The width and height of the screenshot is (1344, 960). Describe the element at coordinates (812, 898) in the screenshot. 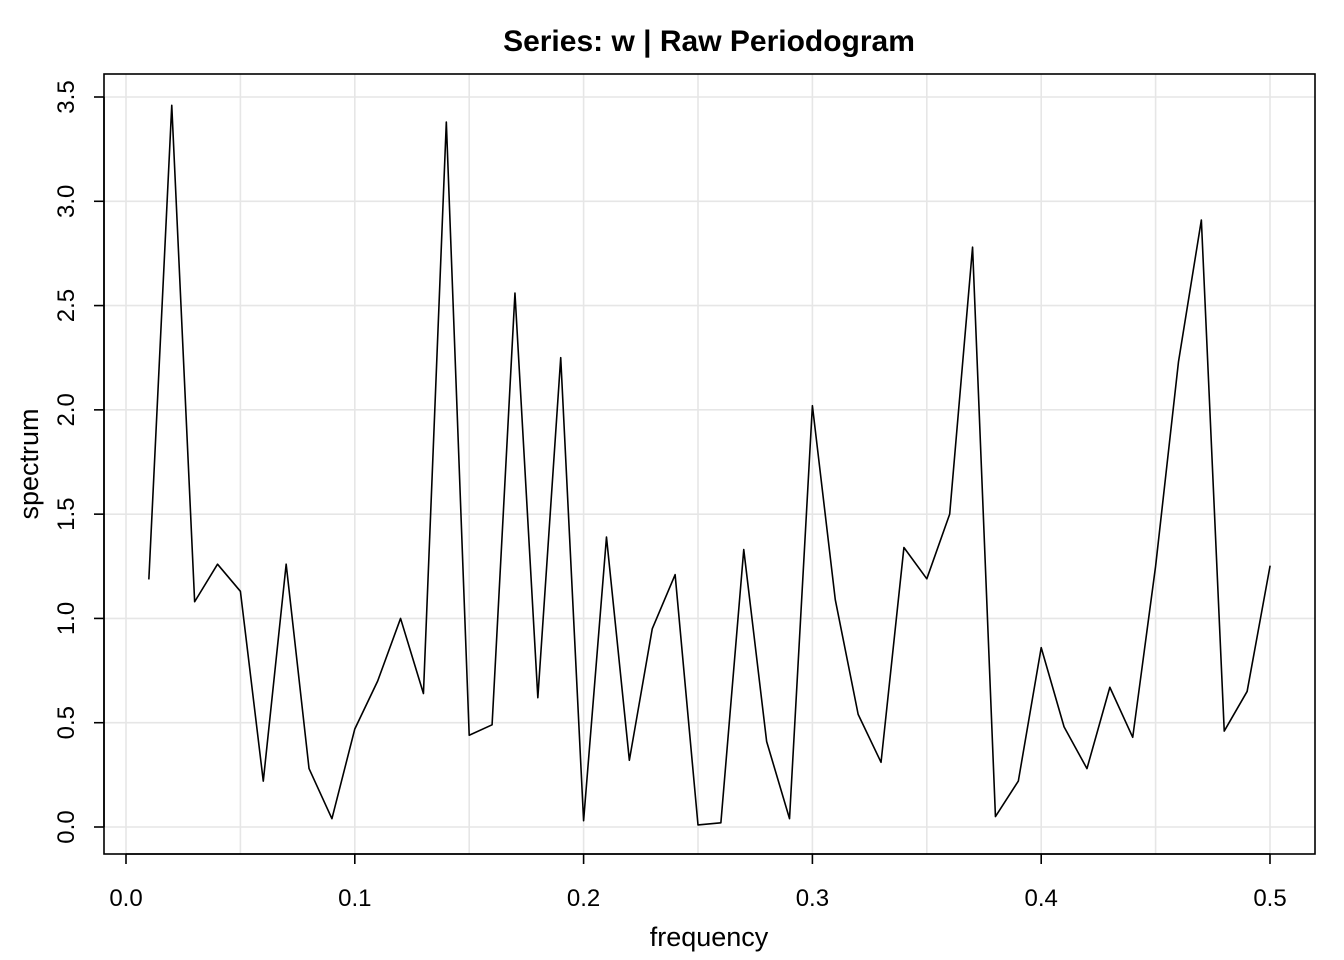

I see `x-tick-label: 0.3` at that location.